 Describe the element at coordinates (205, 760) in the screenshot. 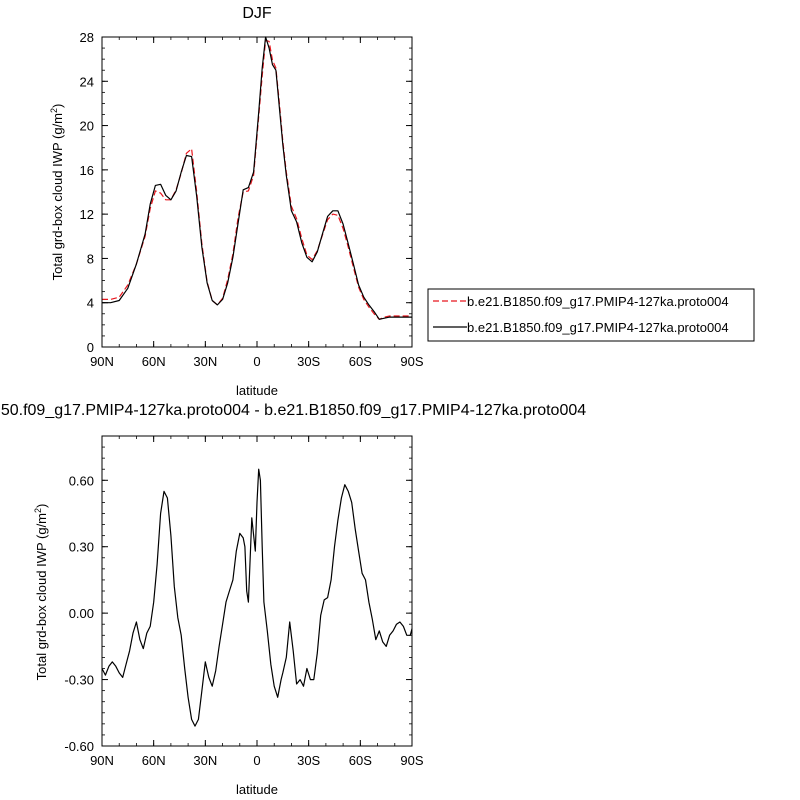

I see `chart2-x-tick-label: 30N` at that location.